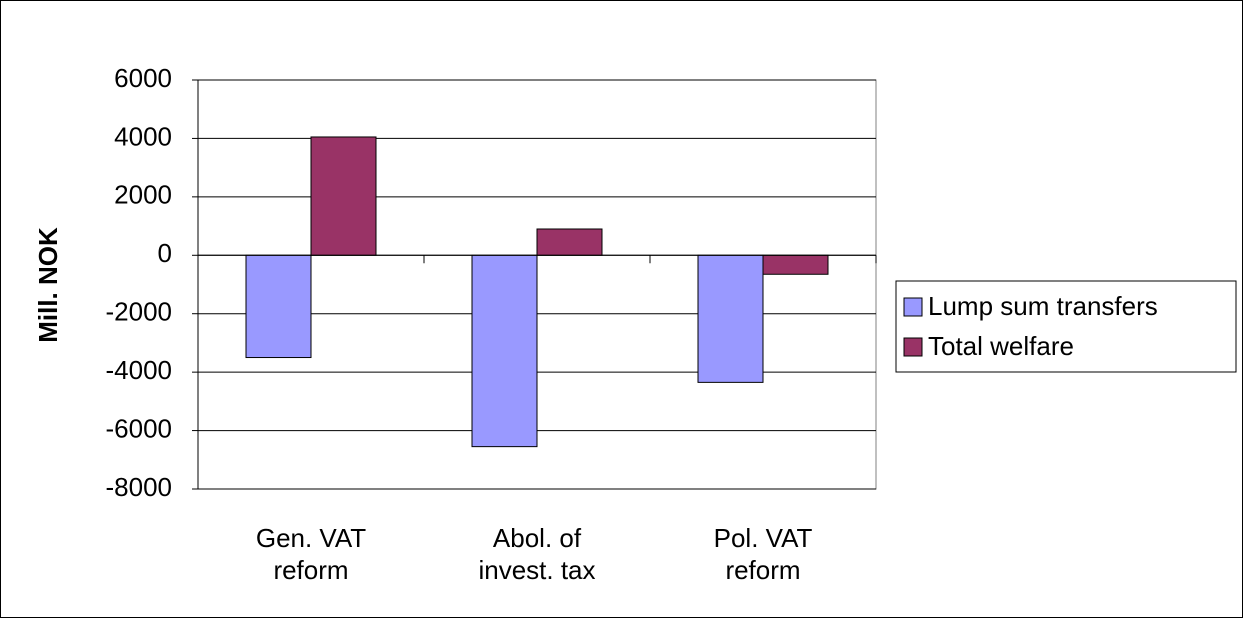 The image size is (1244, 619). What do you see at coordinates (1066, 326) in the screenshot?
I see `legend-box` at bounding box center [1066, 326].